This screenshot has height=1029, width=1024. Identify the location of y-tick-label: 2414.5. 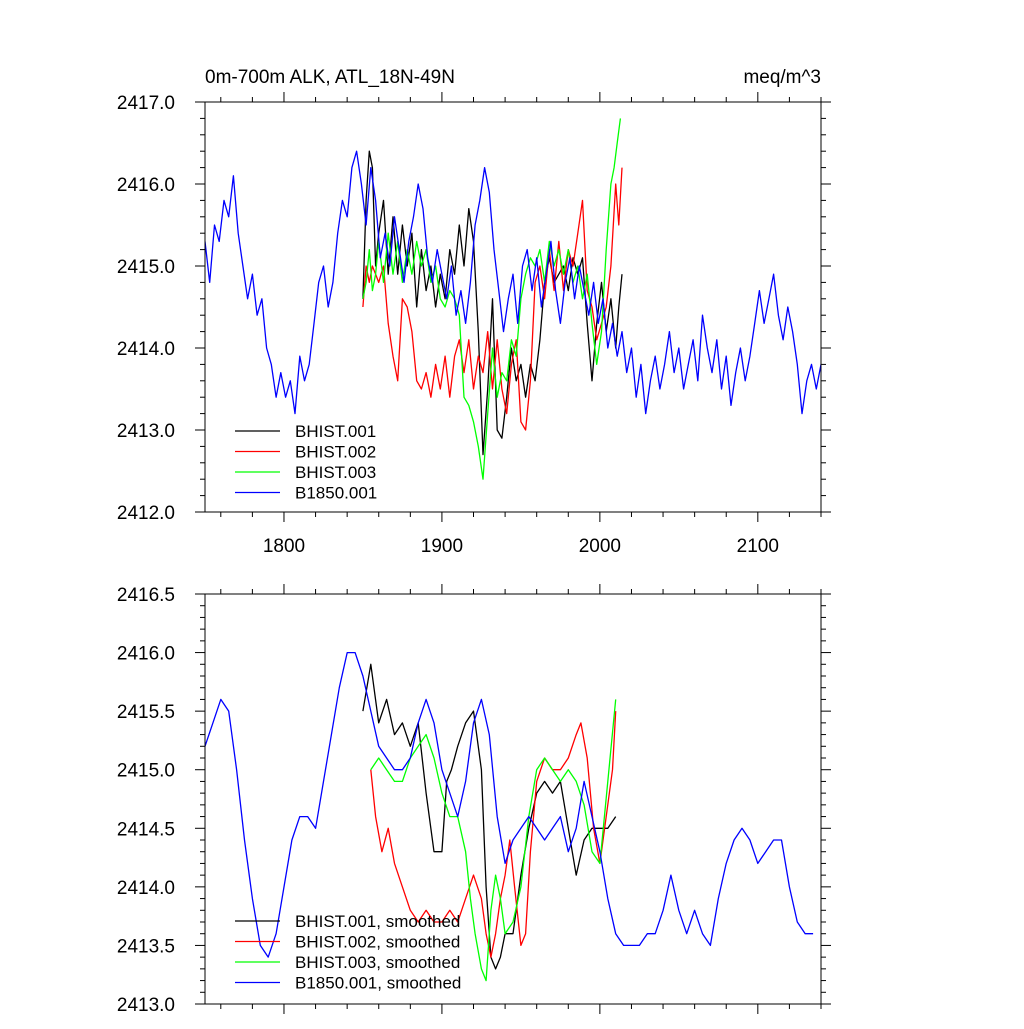
(146, 829).